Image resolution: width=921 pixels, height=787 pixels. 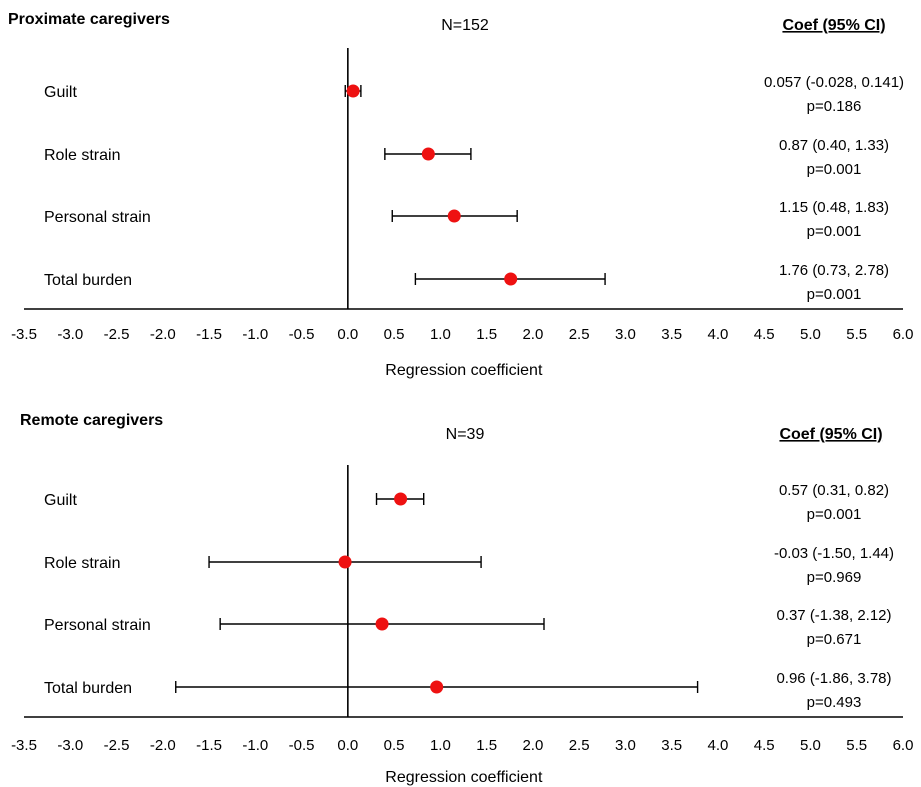 What do you see at coordinates (718, 334) in the screenshot?
I see `panel1-x-tick-label: 4.0` at bounding box center [718, 334].